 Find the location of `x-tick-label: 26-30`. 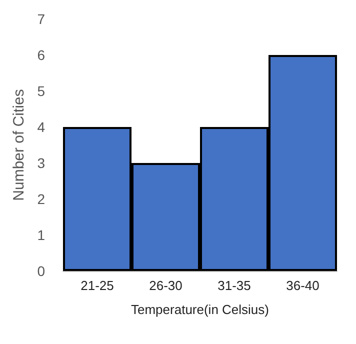

x-tick-label: 26-30 is located at coordinates (165, 285).